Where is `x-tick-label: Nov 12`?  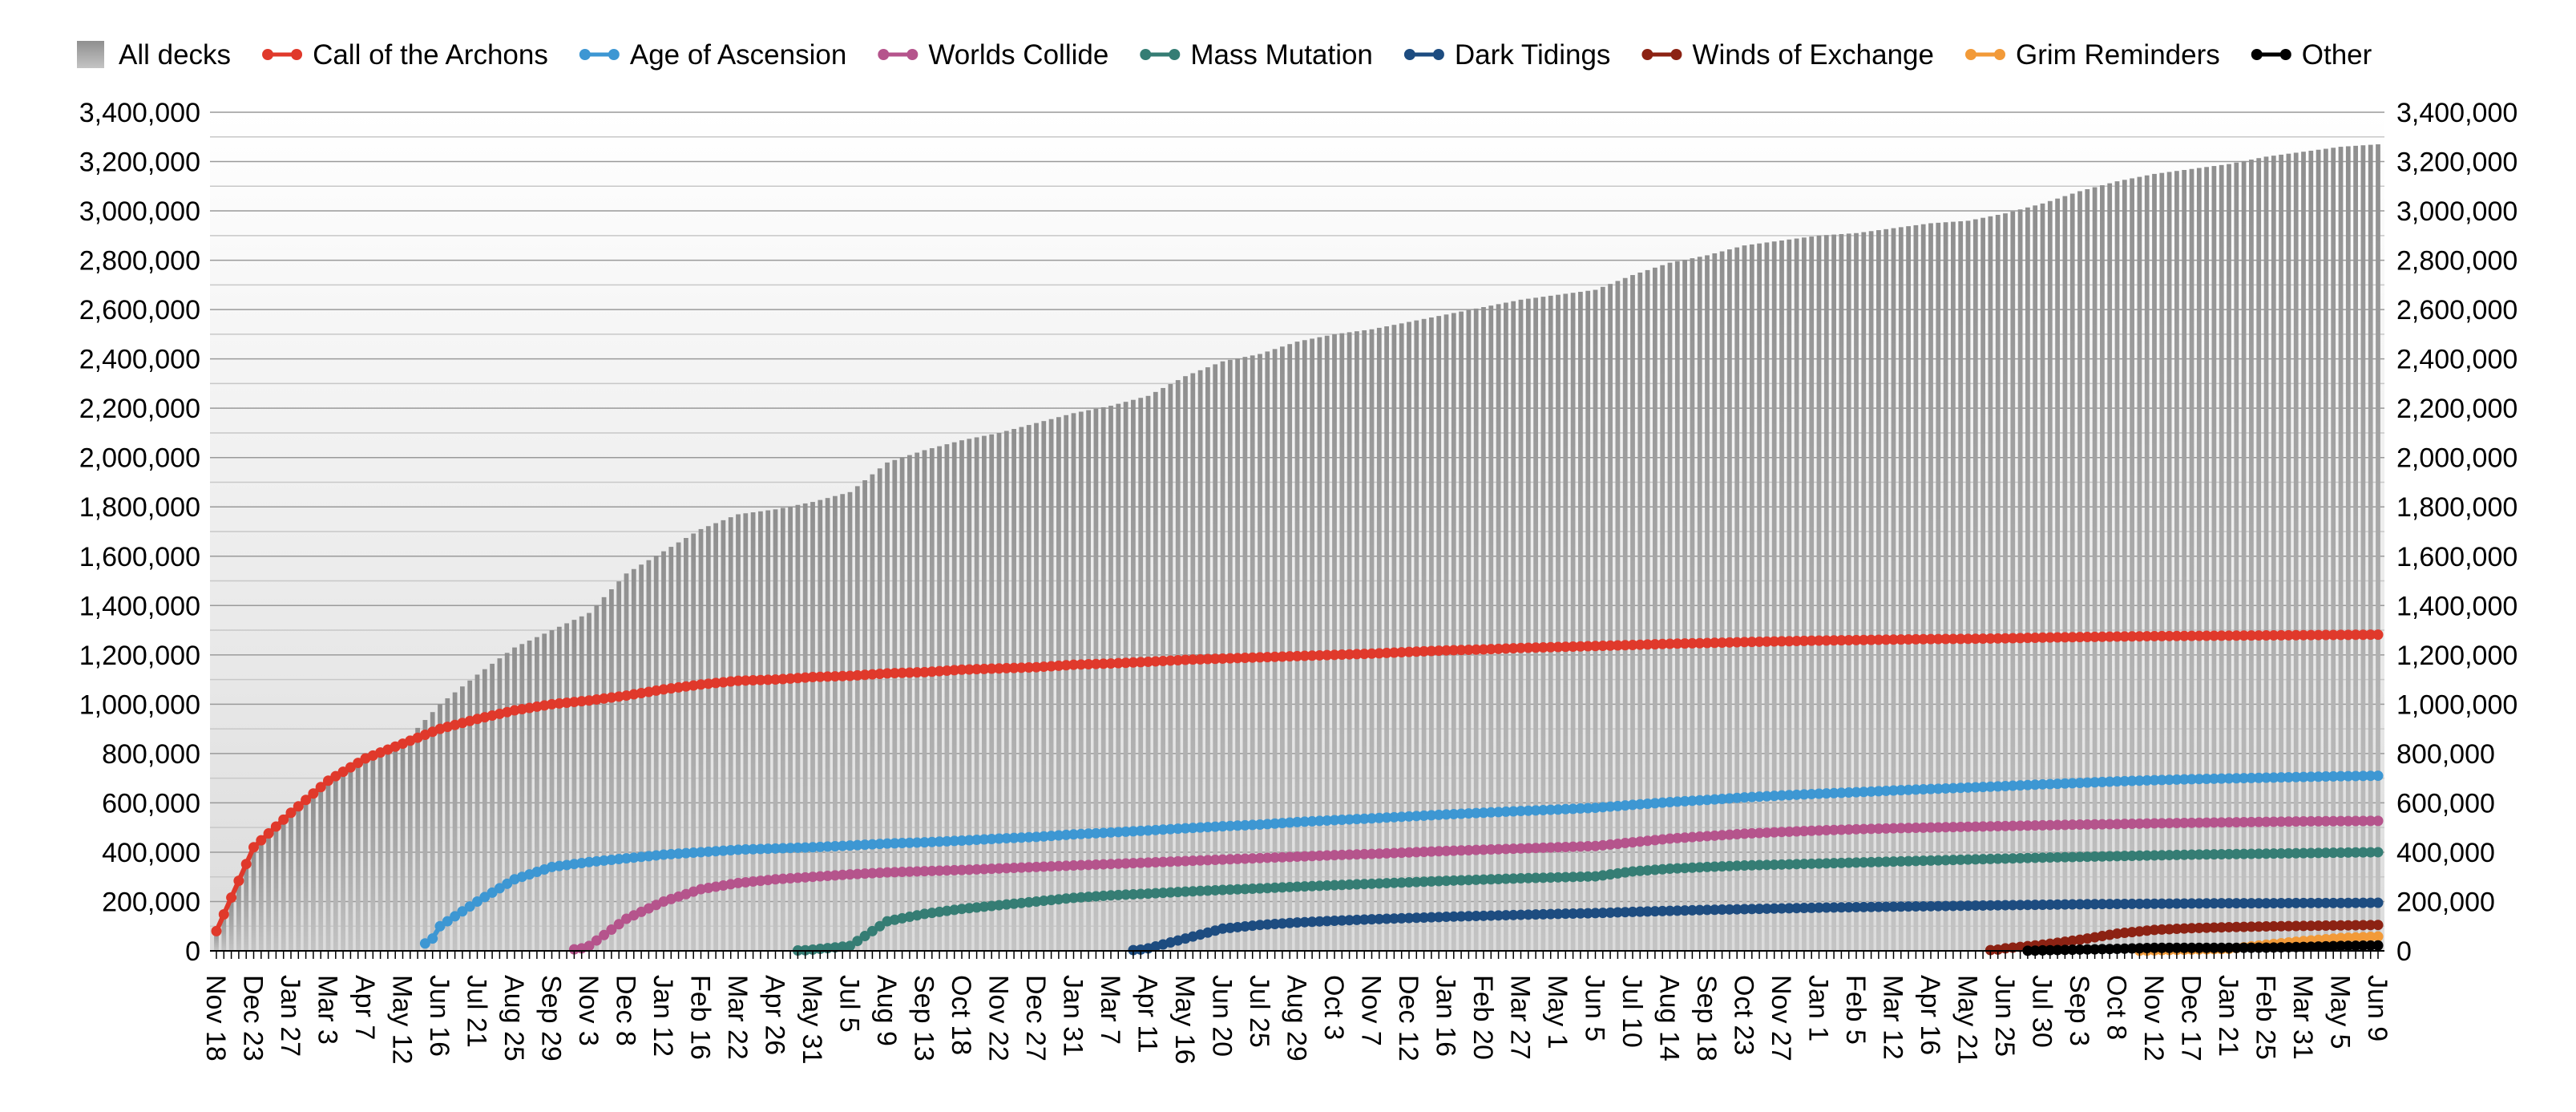
x-tick-label: Nov 12 is located at coordinates (2153, 1018).